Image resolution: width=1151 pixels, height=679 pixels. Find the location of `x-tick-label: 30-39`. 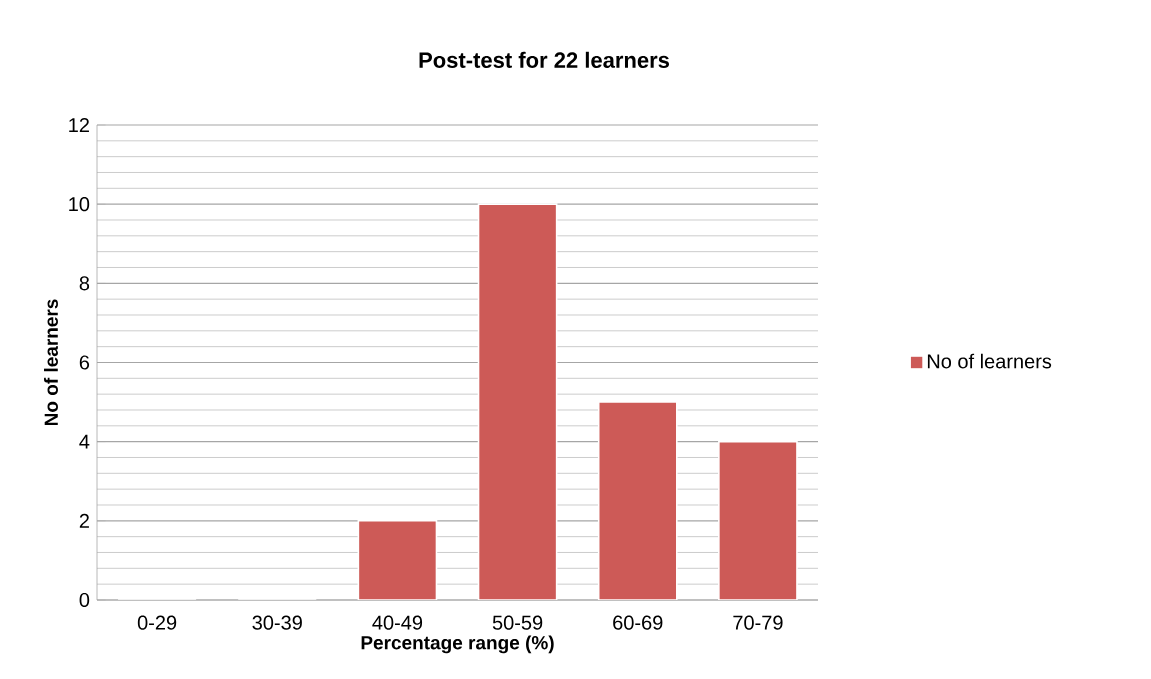

x-tick-label: 30-39 is located at coordinates (277, 622).